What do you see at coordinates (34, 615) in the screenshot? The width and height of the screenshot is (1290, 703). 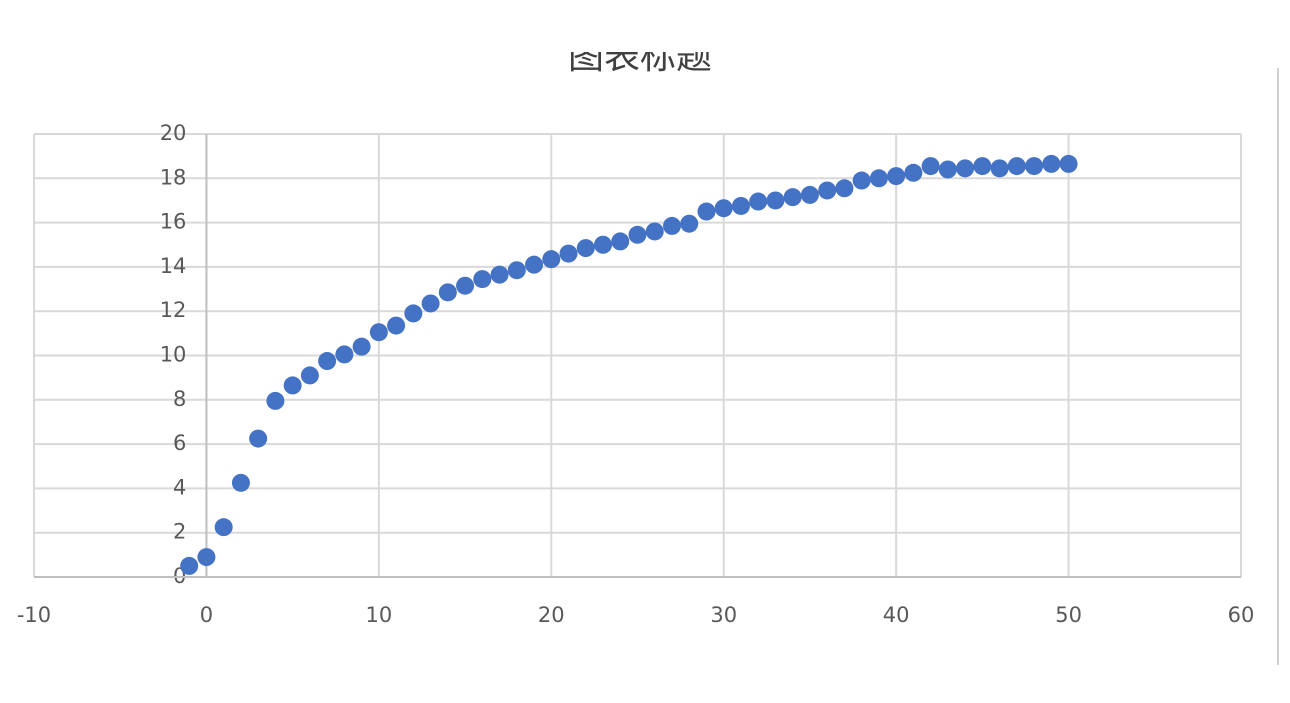 I see `x-tick-label: -10` at bounding box center [34, 615].